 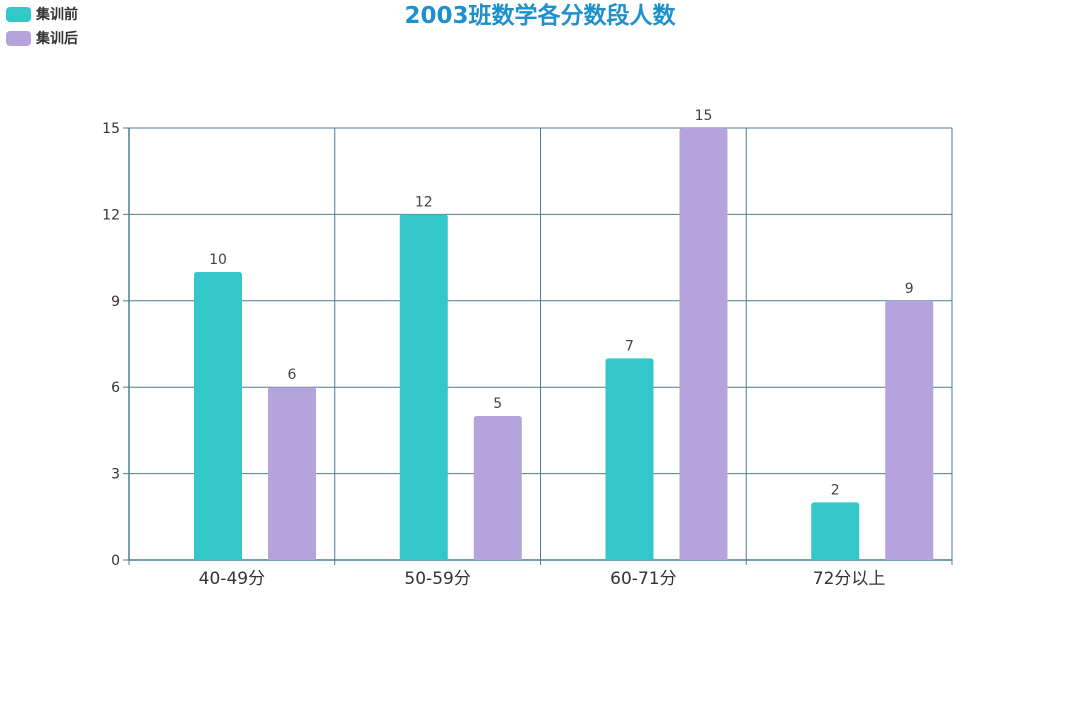 I want to click on legend-item-after: 集训后, so click(x=42, y=38).